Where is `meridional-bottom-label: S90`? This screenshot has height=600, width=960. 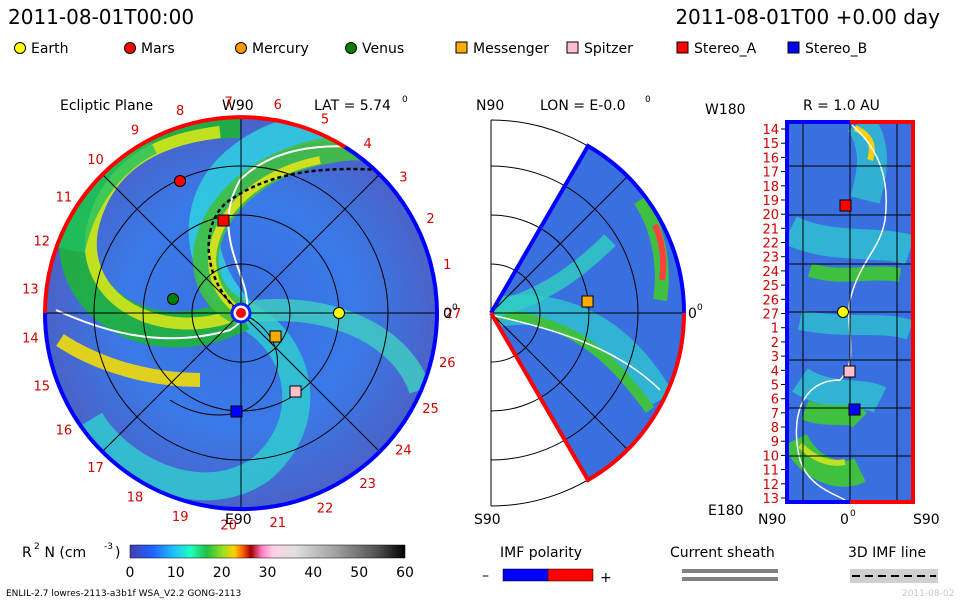 meridional-bottom-label: S90 is located at coordinates (487, 520).